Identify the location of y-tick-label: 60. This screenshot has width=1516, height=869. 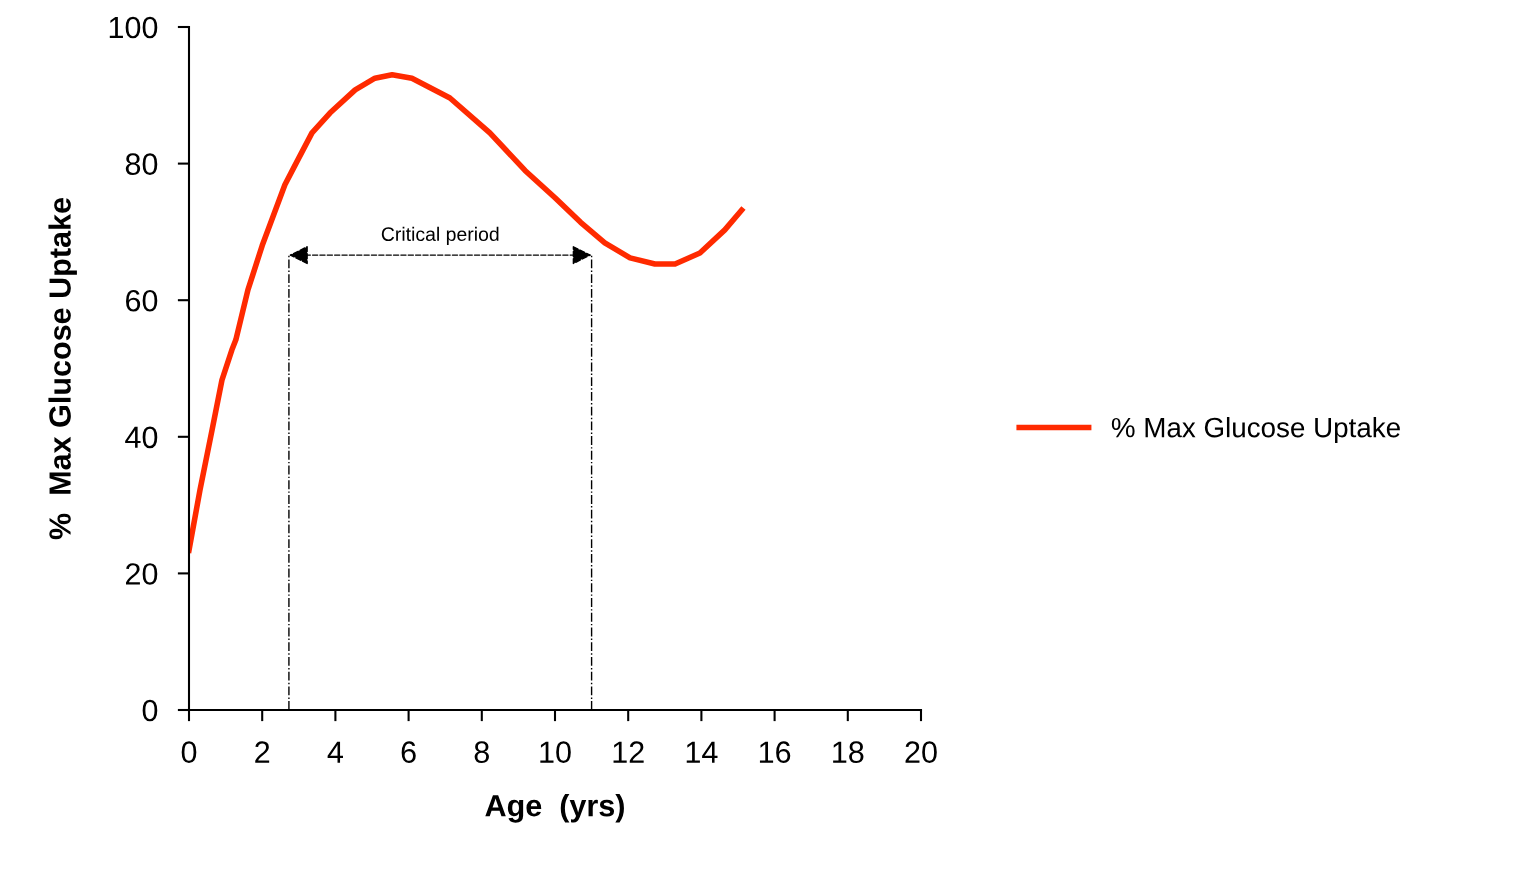
(142, 300).